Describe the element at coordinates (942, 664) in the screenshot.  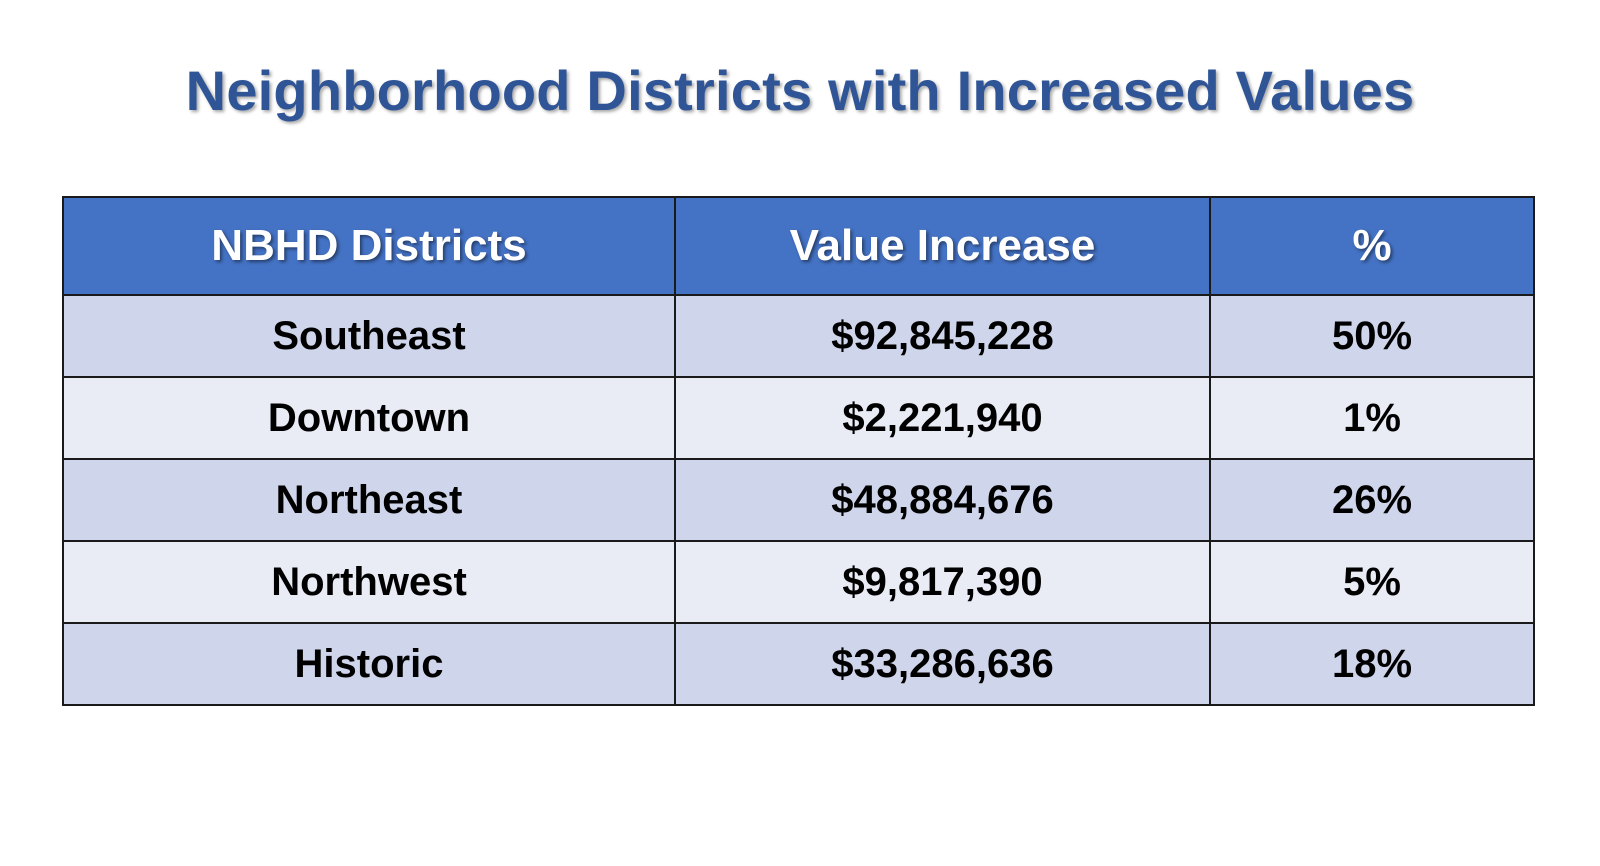
I see `value-increase-cell: $33,286,636` at that location.